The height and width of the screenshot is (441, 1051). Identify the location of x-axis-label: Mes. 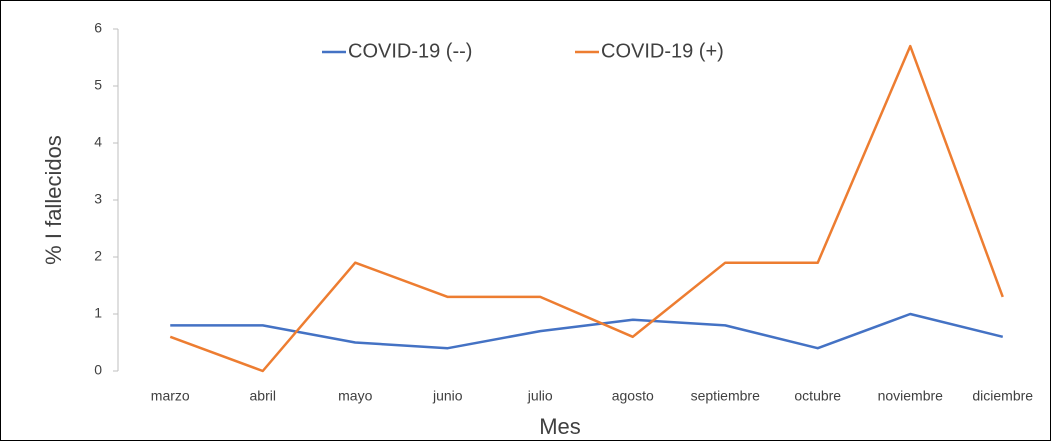
(560, 426).